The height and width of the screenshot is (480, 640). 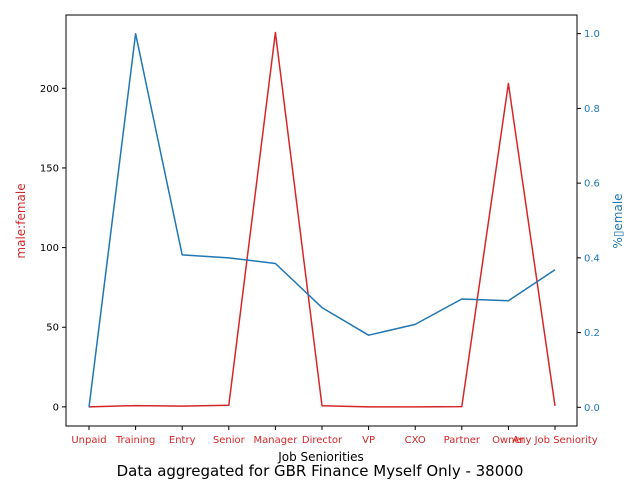 What do you see at coordinates (462, 440) in the screenshot?
I see `x-tick-label: Partner` at bounding box center [462, 440].